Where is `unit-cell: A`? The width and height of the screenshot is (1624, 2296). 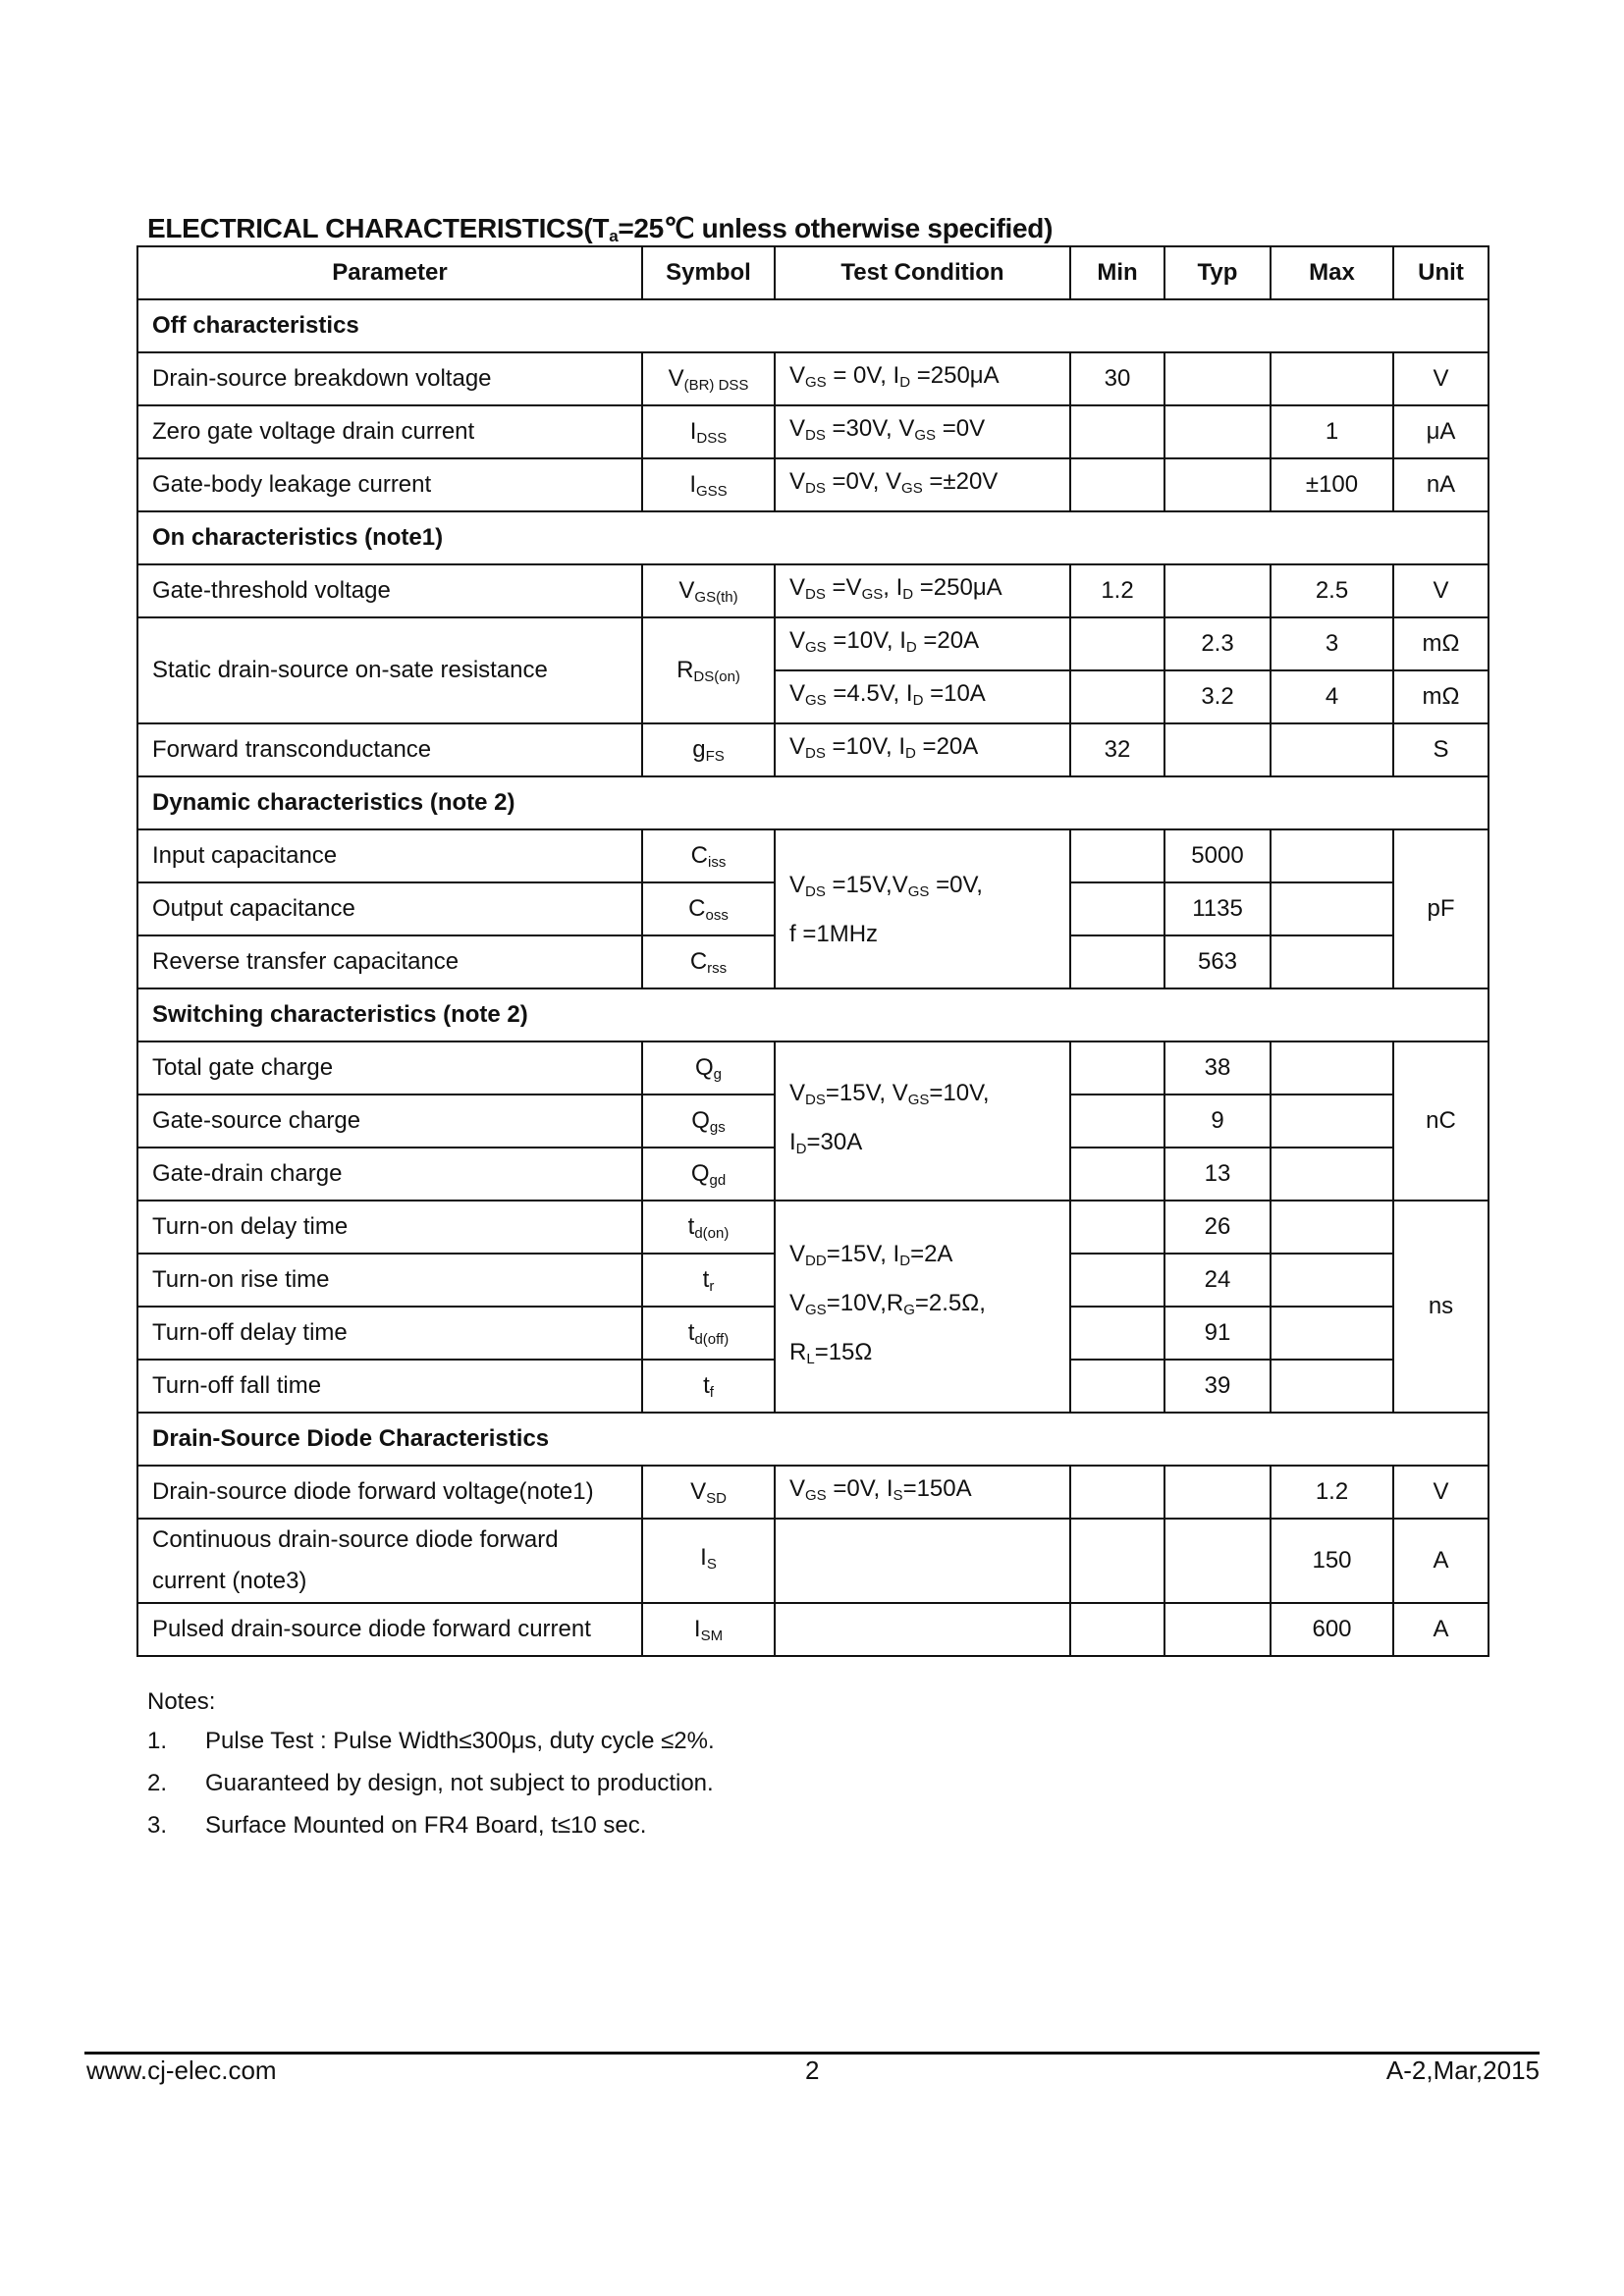
unit-cell: A is located at coordinates (1440, 1629).